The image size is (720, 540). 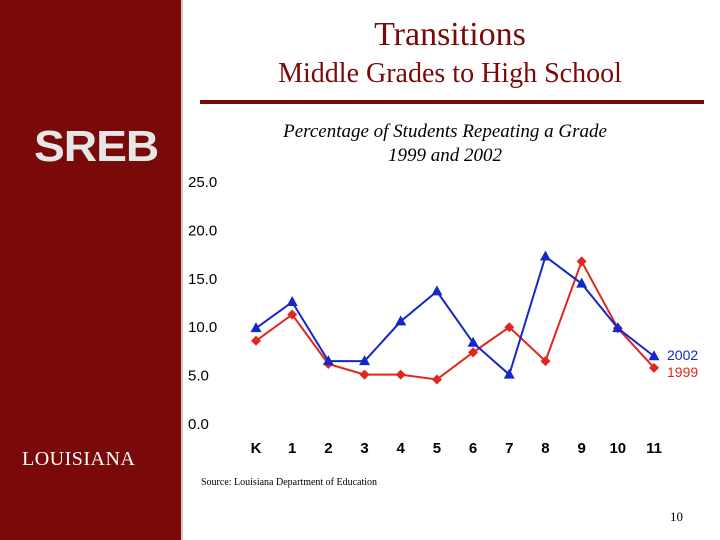 What do you see at coordinates (364, 448) in the screenshot?
I see `x-tick-label: 3` at bounding box center [364, 448].